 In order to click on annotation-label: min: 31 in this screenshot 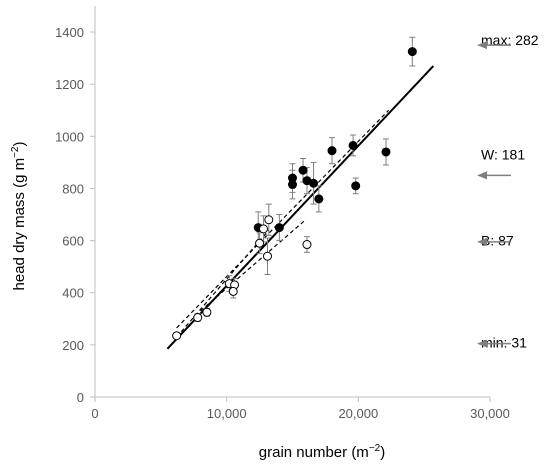, I will do `click(504, 342)`.